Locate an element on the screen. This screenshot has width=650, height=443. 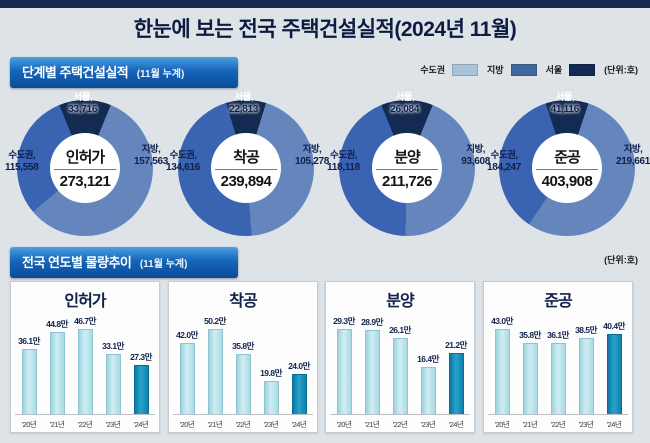
donut-total: 273,121 is located at coordinates (85, 181).